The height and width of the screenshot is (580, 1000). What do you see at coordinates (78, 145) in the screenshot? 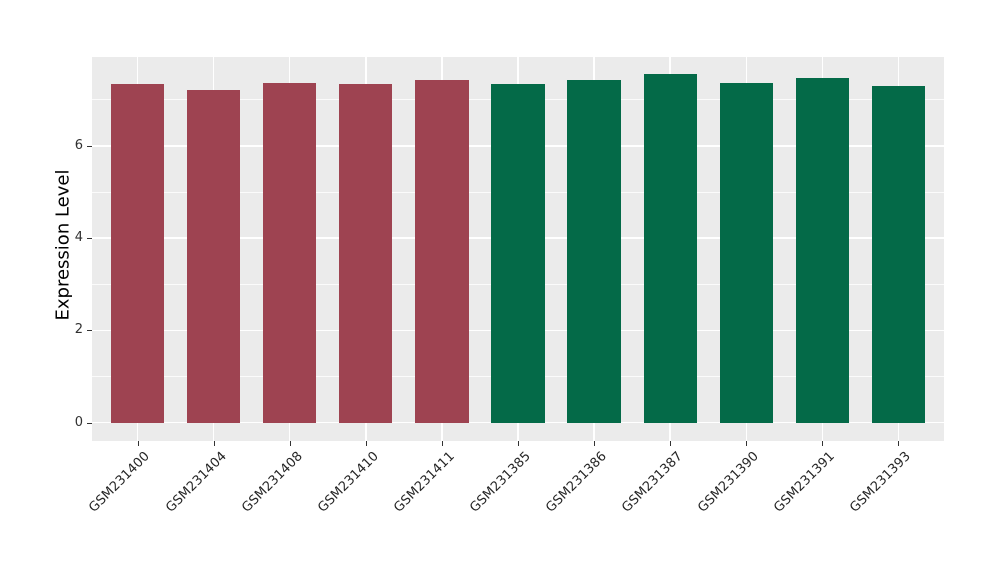
I see `y-tick-label: 6` at bounding box center [78, 145].